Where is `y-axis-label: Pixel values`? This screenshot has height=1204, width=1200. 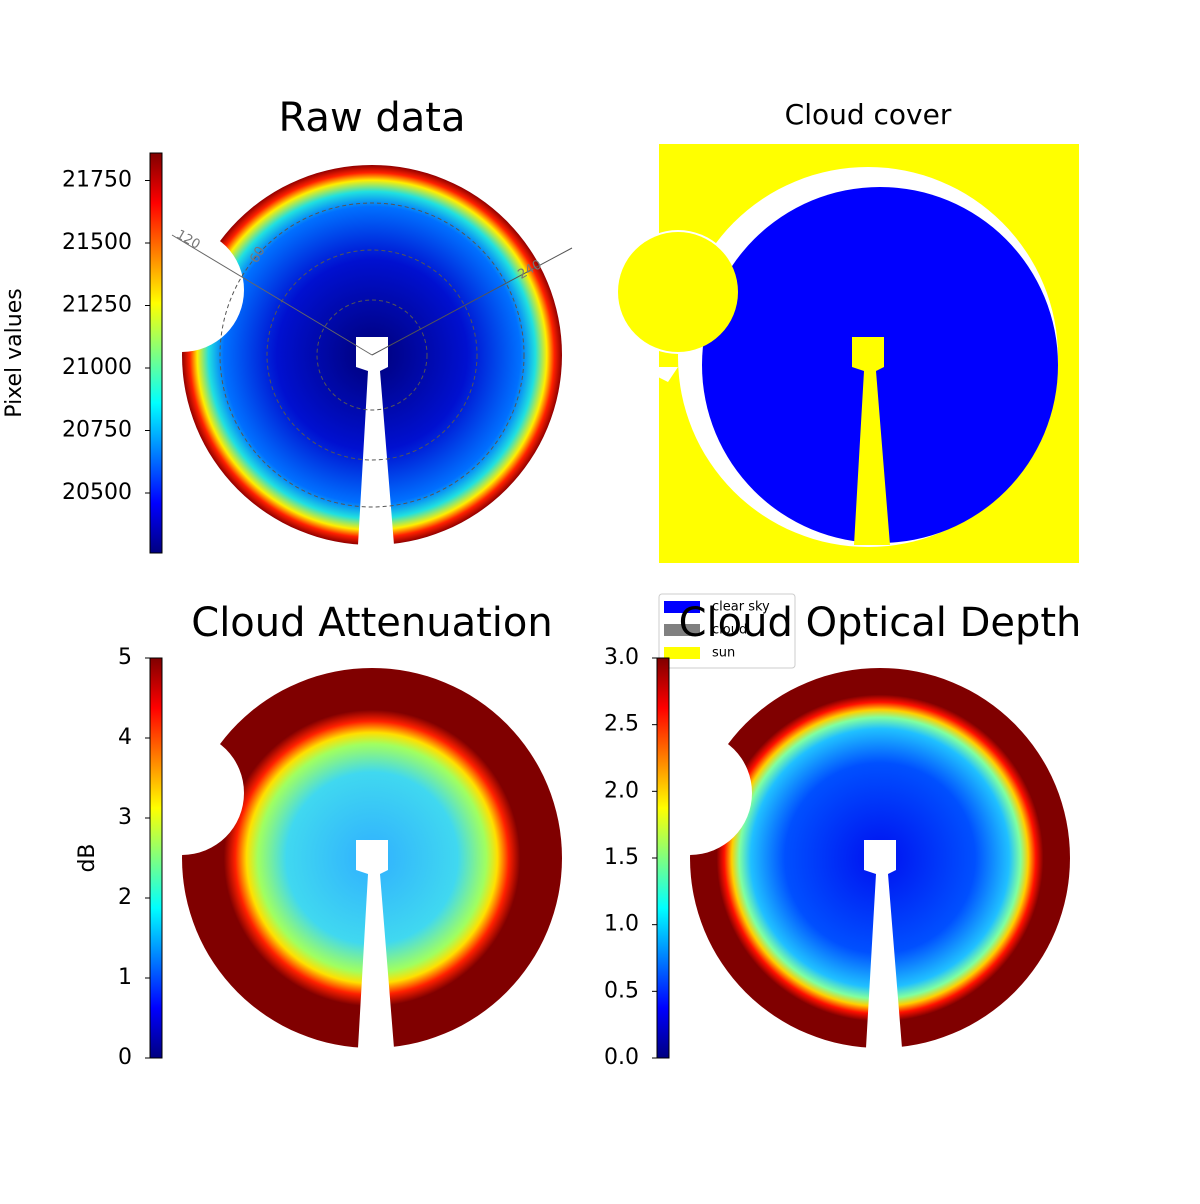
y-axis-label: Pixel values is located at coordinates (14, 352).